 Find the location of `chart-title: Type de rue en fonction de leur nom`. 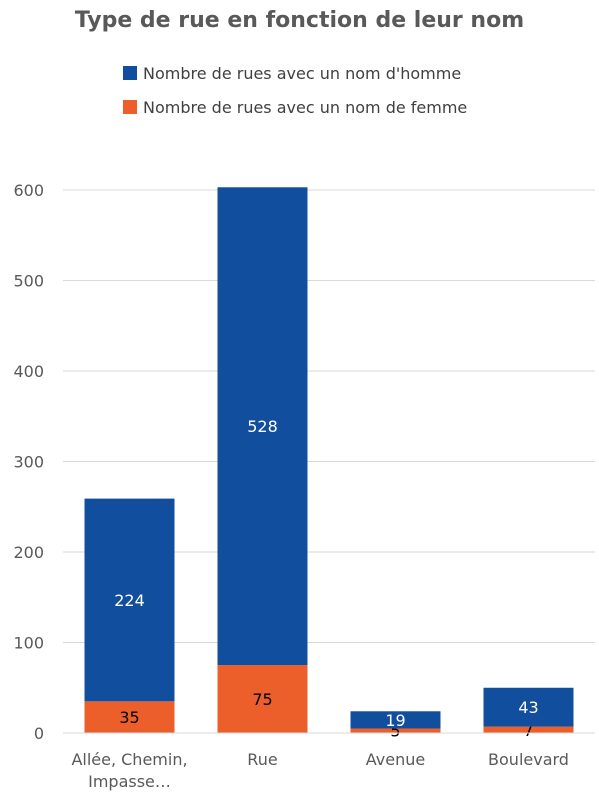

chart-title: Type de rue en fonction de leur nom is located at coordinates (299, 20).